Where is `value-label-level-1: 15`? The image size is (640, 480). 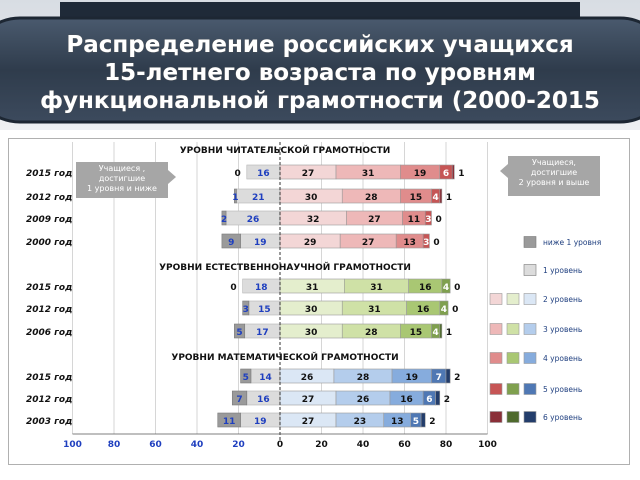 value-label-level-1: 15 is located at coordinates (264, 310).